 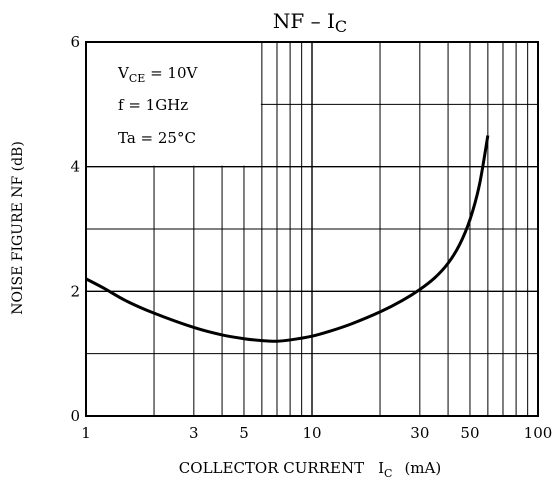 I want to click on x-tick-label: 3, so click(x=194, y=433).